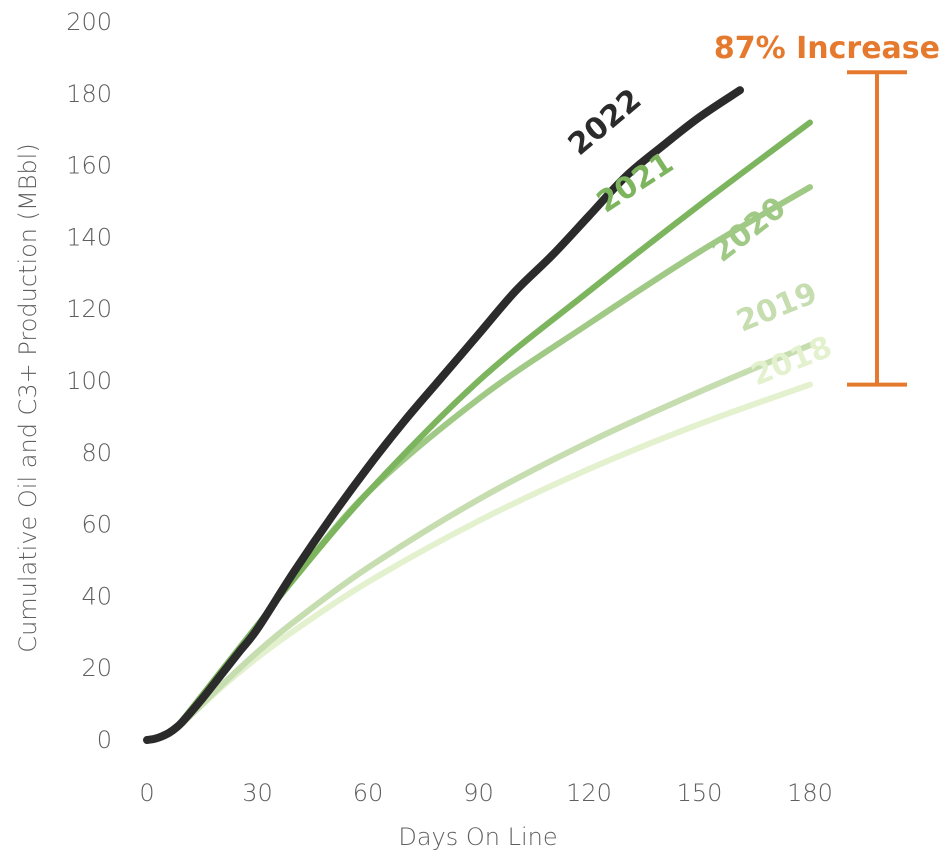 The width and height of the screenshot is (944, 855). Describe the element at coordinates (28, 397) in the screenshot. I see `y-axis-title: Cumulative Oil and C3+ Production (MBbl)` at that location.